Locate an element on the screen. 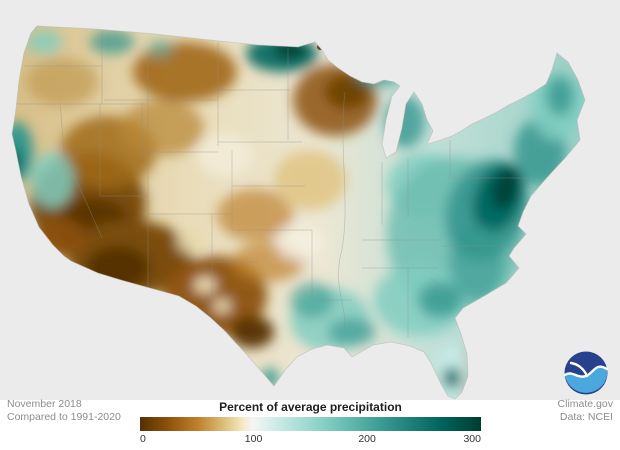  data-source-credit: Data: NCEI is located at coordinates (586, 417).